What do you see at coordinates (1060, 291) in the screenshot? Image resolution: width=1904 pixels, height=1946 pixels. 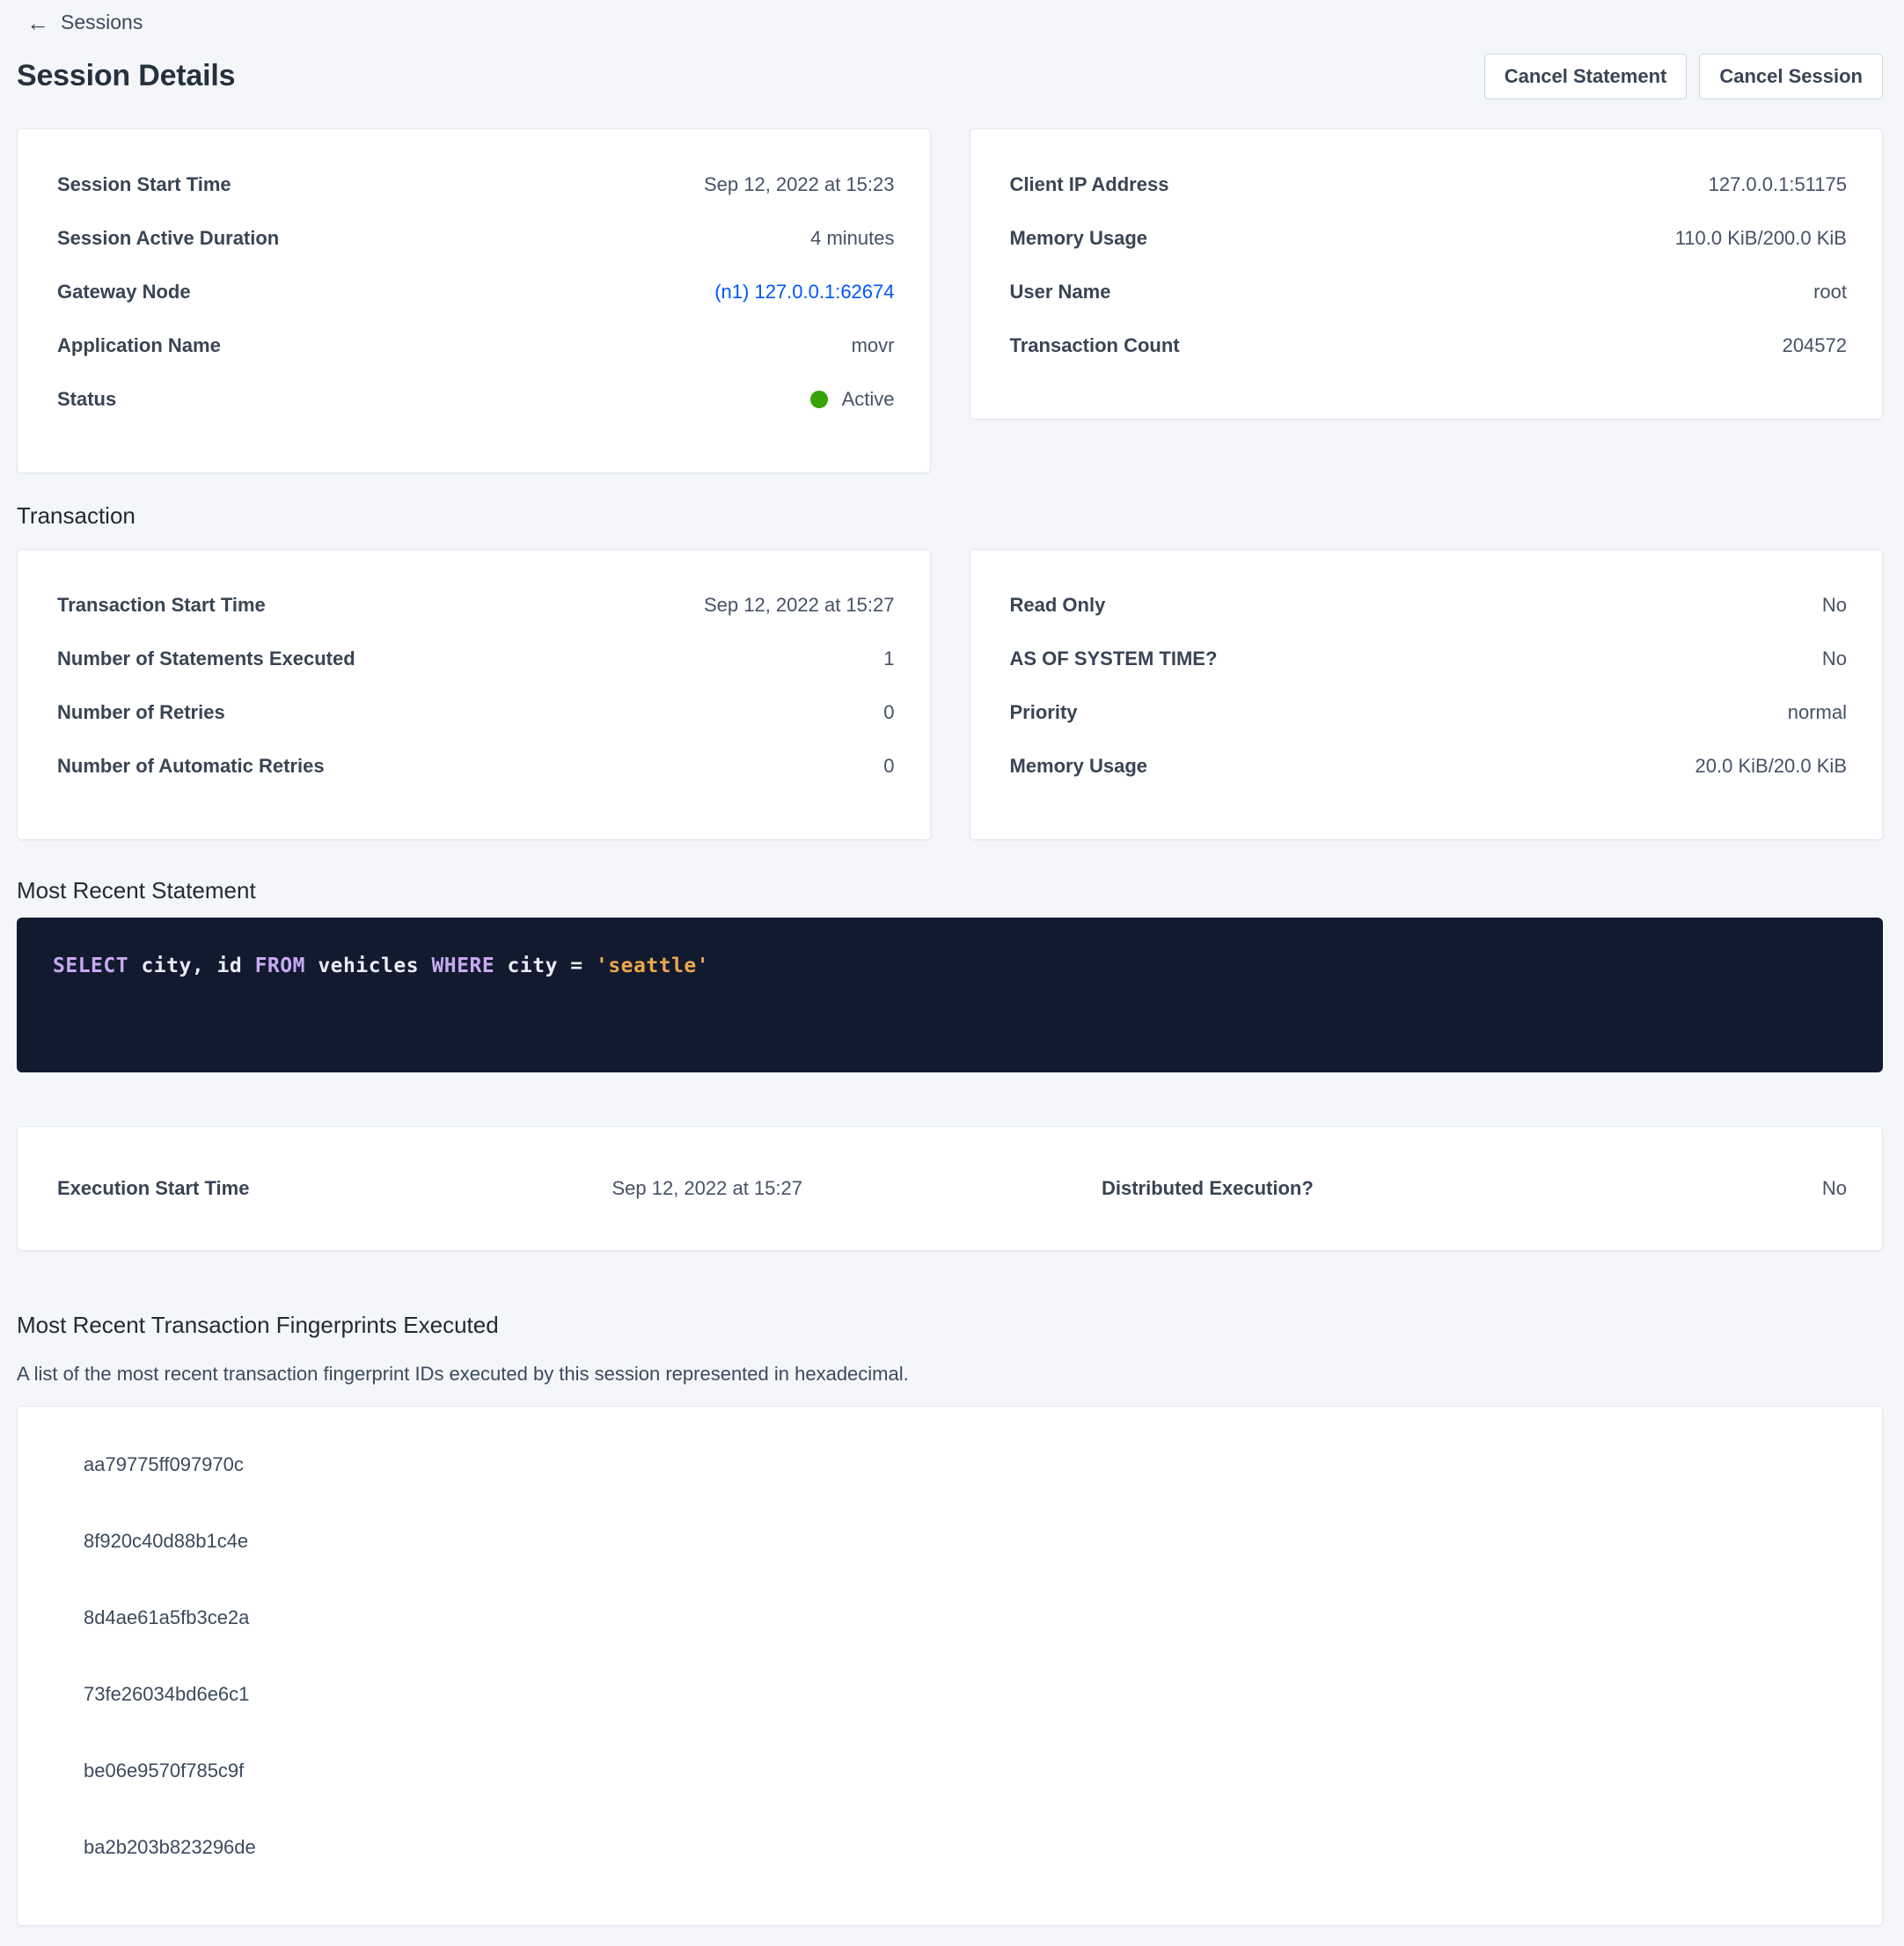 I see `kv-label: User Name` at bounding box center [1060, 291].